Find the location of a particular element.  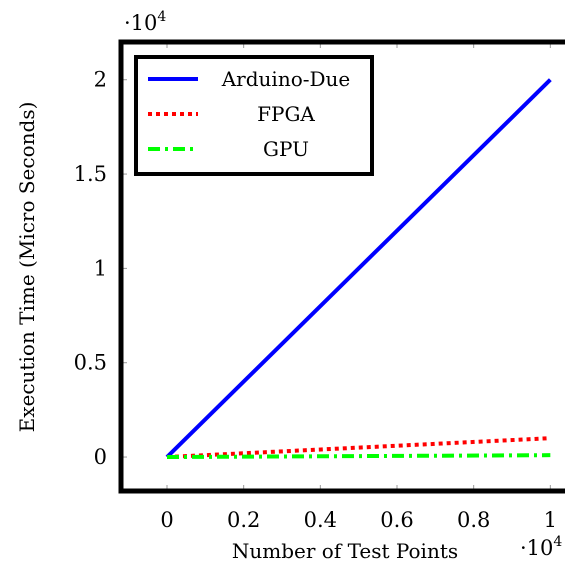

y-tick-label: 1 is located at coordinates (100, 268).